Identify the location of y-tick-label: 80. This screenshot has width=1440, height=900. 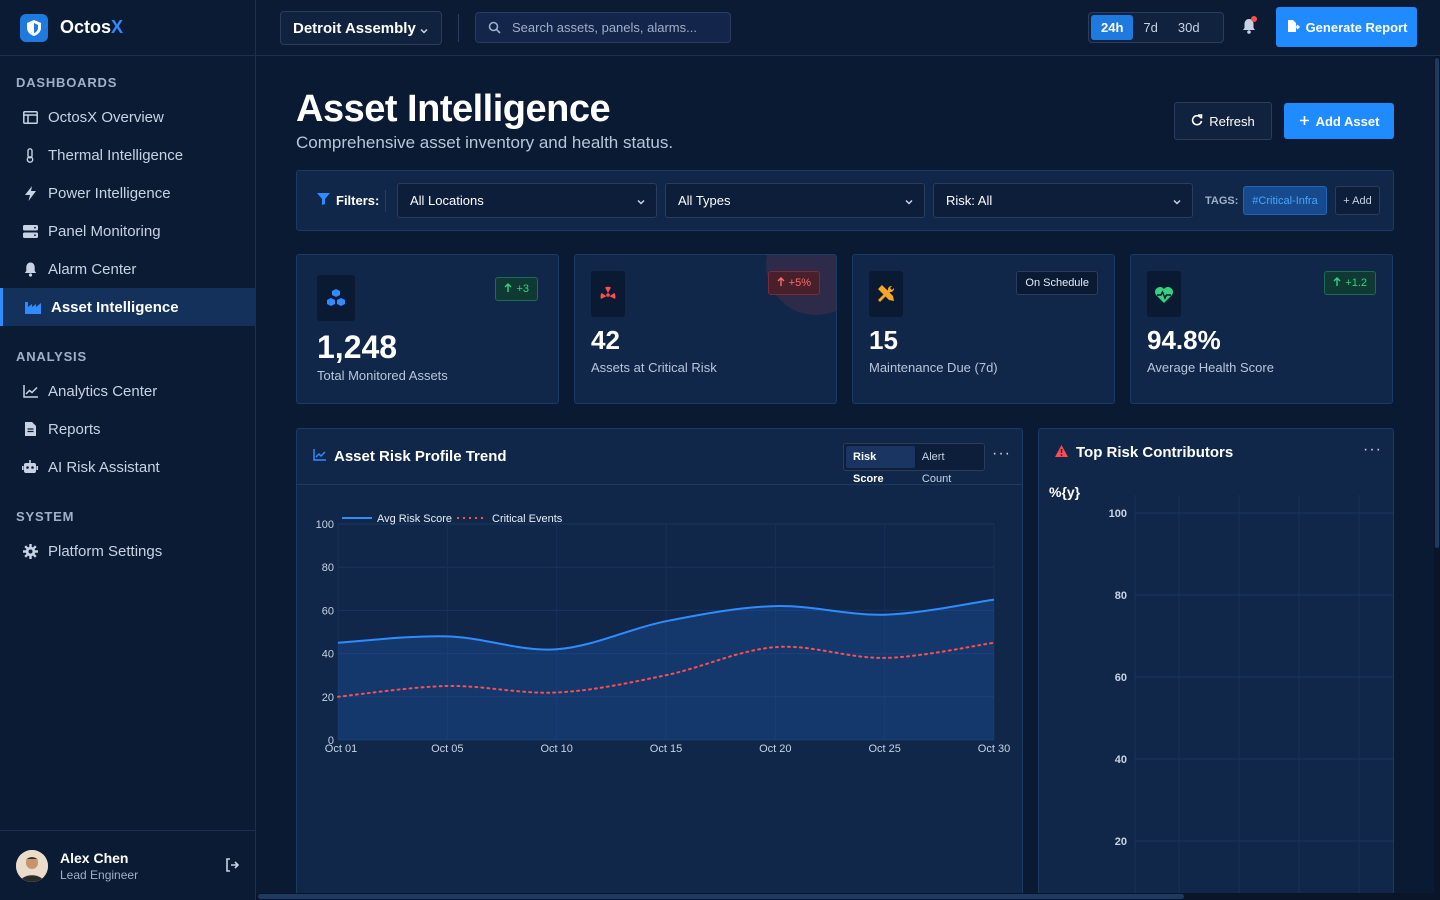
(328, 568).